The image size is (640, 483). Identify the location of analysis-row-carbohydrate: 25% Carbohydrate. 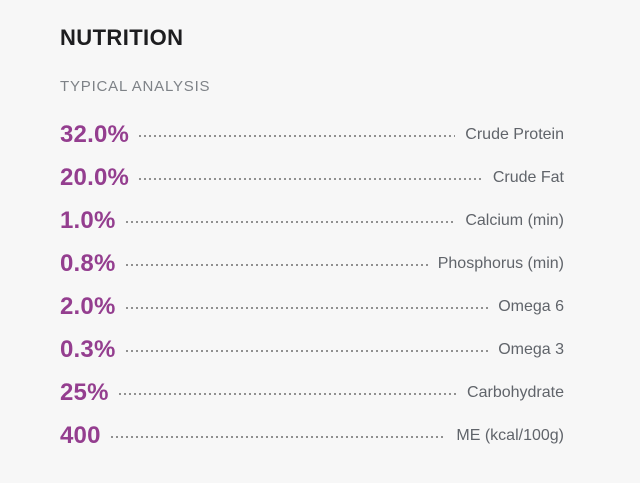
(312, 393).